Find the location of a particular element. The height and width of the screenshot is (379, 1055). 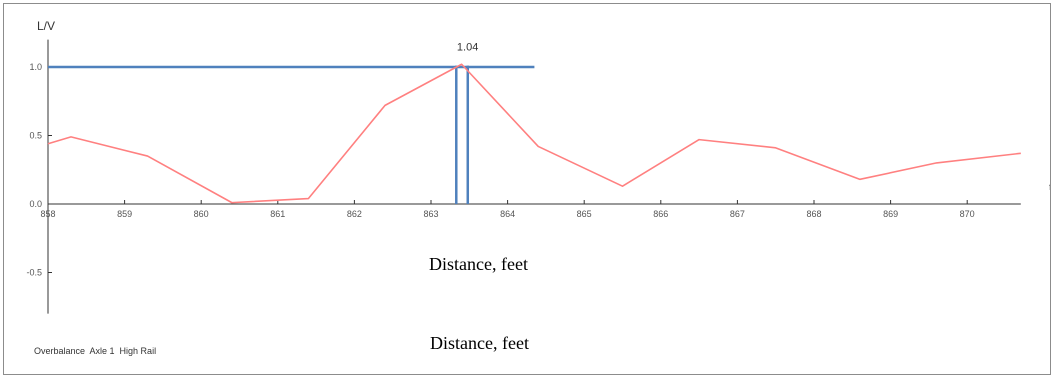

x-tick-label: 863 is located at coordinates (430, 214).